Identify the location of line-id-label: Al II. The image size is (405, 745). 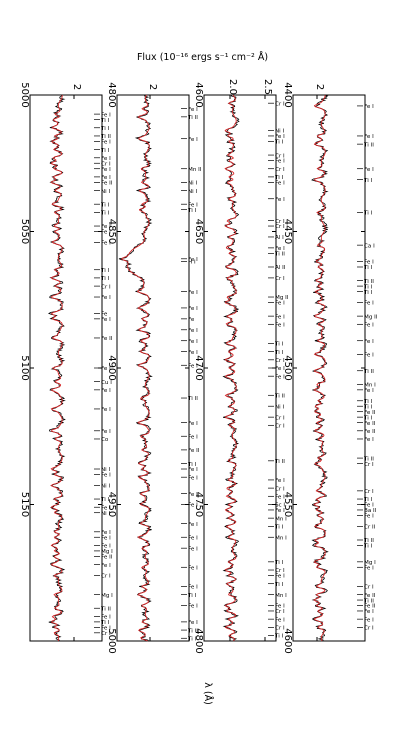
(280, 268).